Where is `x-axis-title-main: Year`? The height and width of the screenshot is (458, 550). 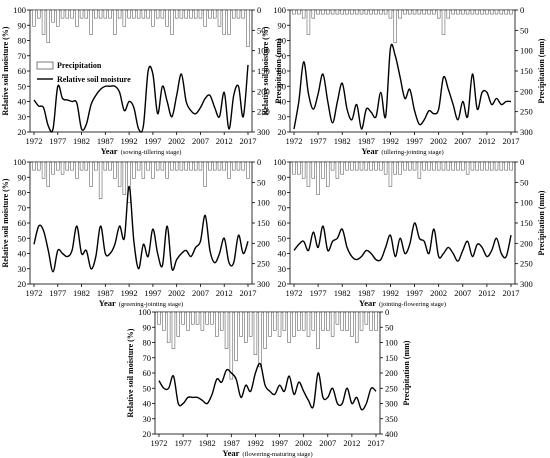
x-axis-title-main: Year is located at coordinates (369, 151).